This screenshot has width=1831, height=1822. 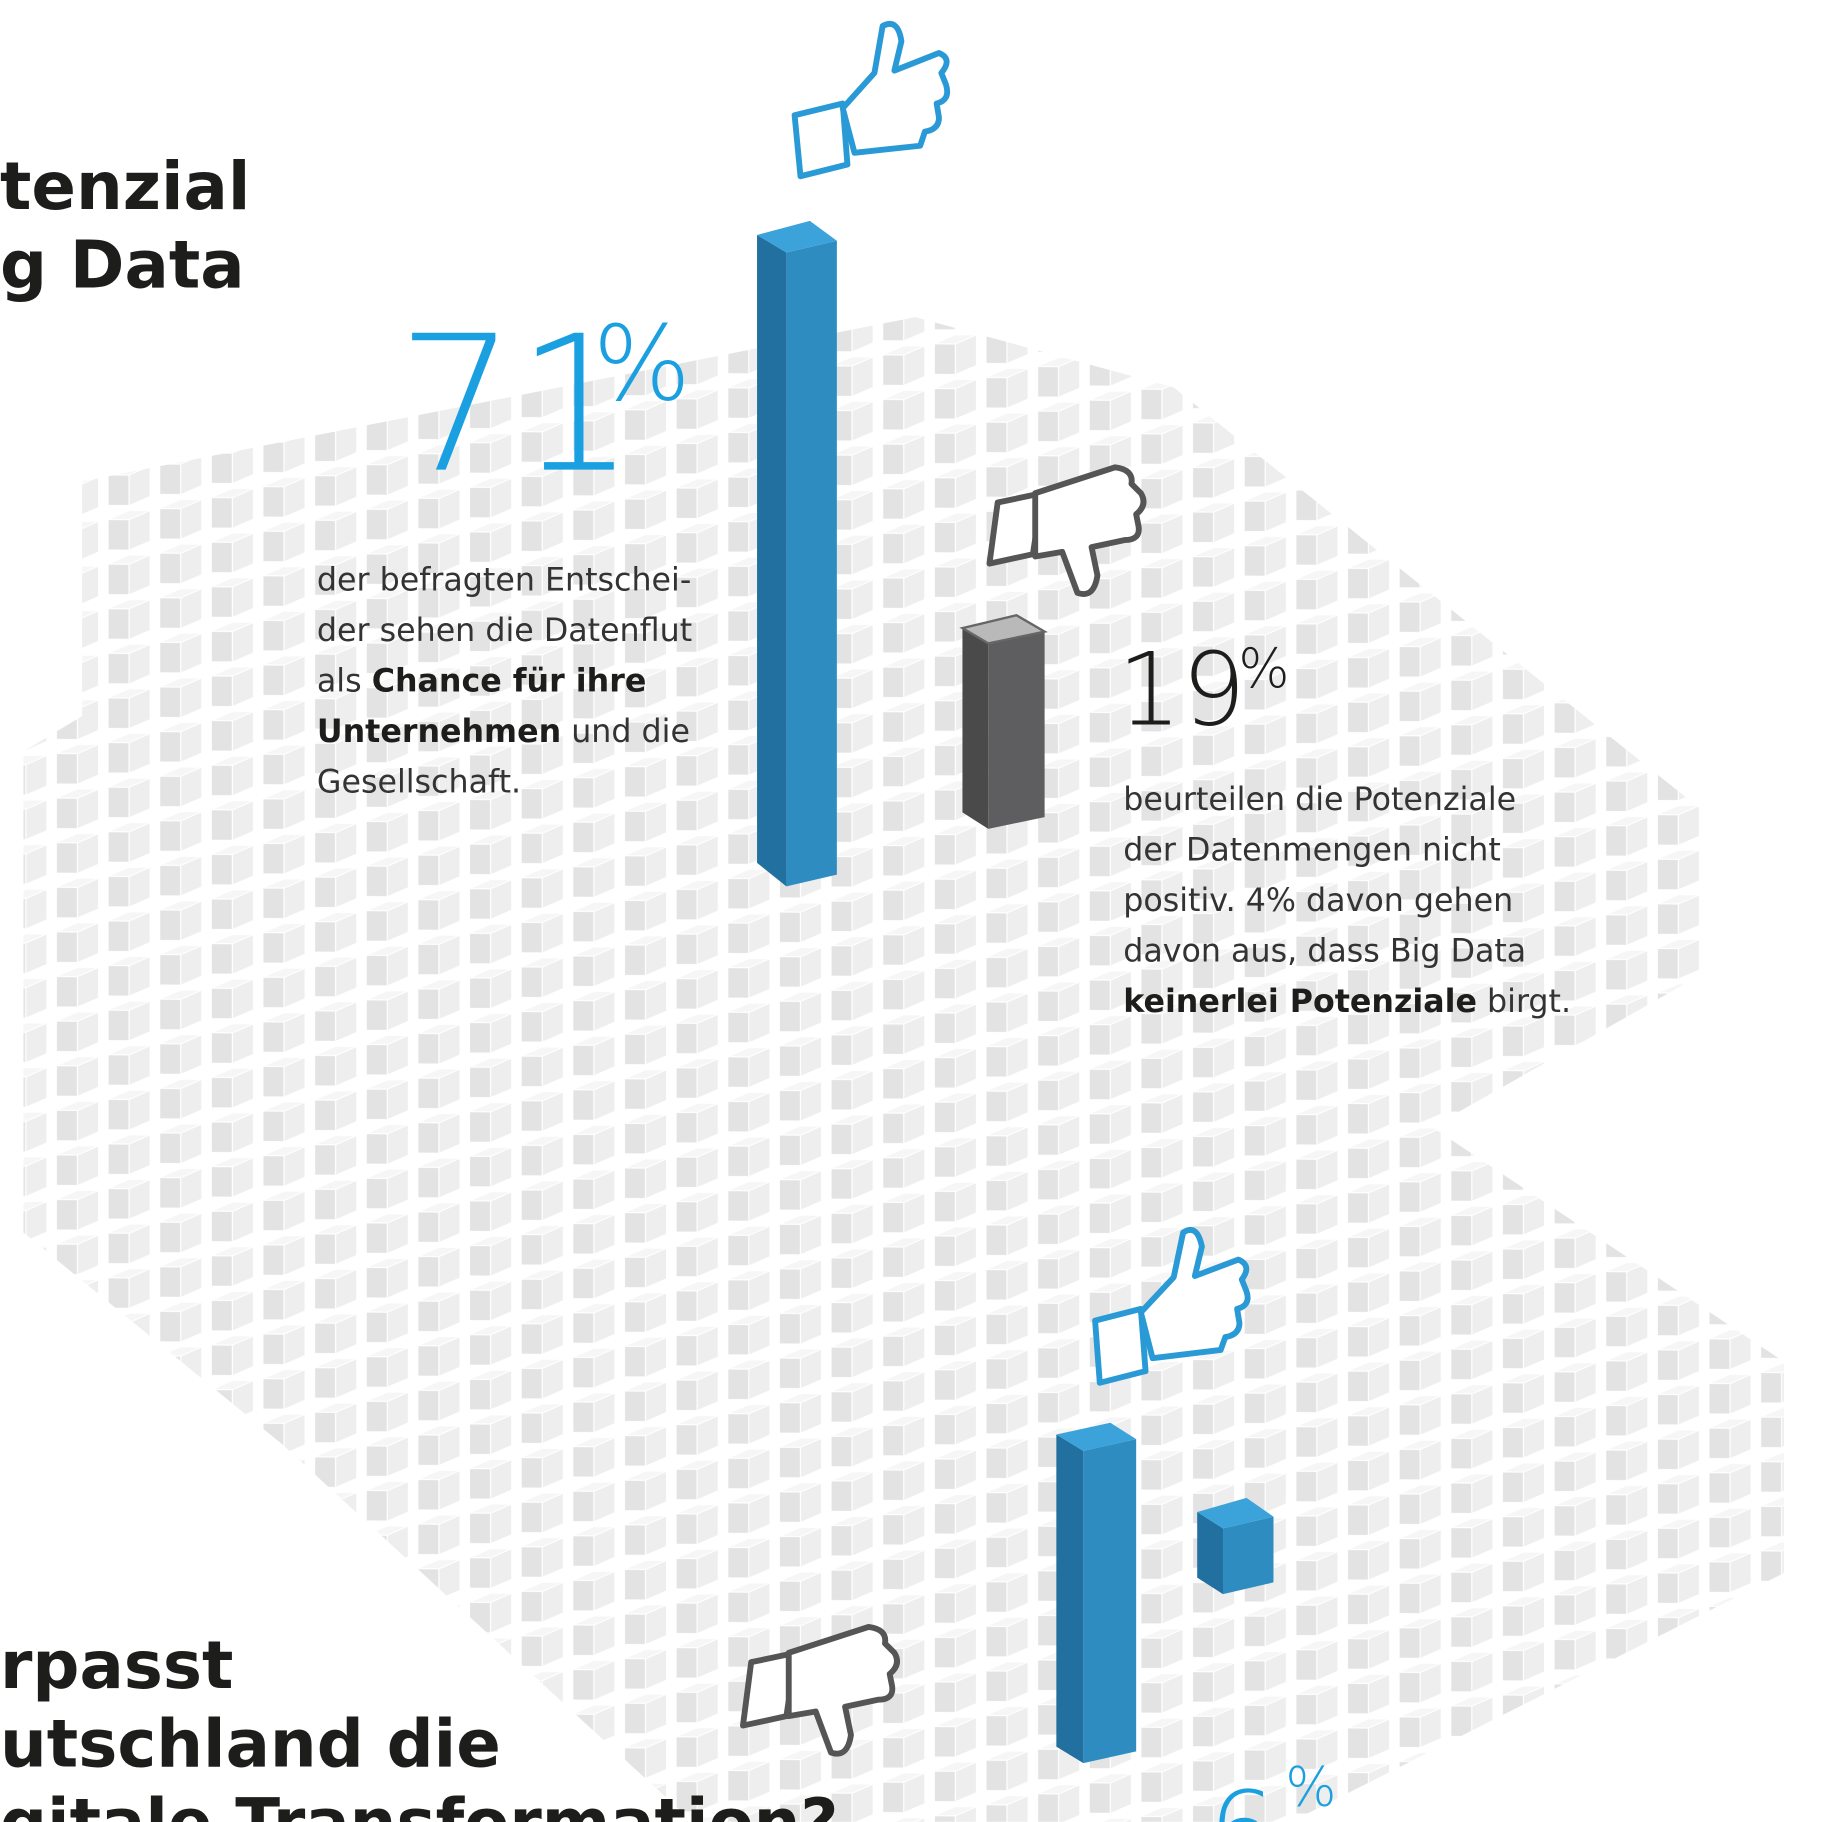 What do you see at coordinates (509, 682) in the screenshot?
I see `text-run: Chance für ihre` at bounding box center [509, 682].